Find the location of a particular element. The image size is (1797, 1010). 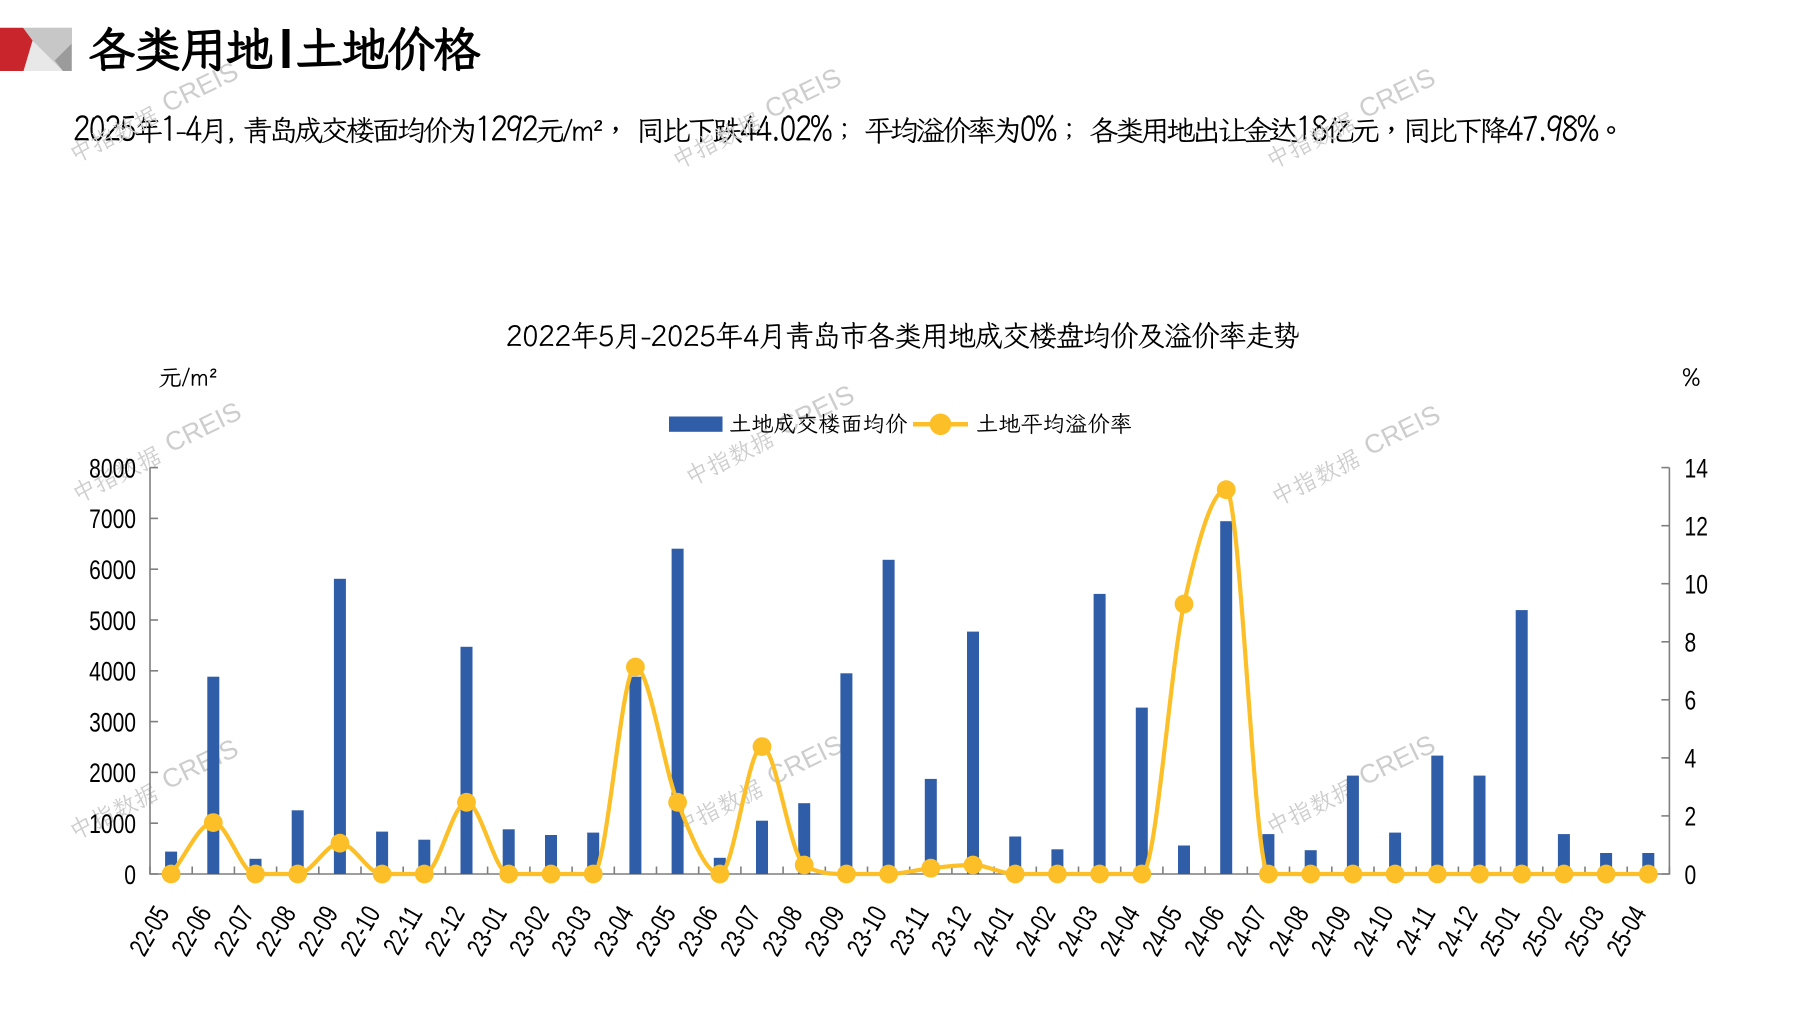

svg-text: 4000 is located at coordinates (112, 672).